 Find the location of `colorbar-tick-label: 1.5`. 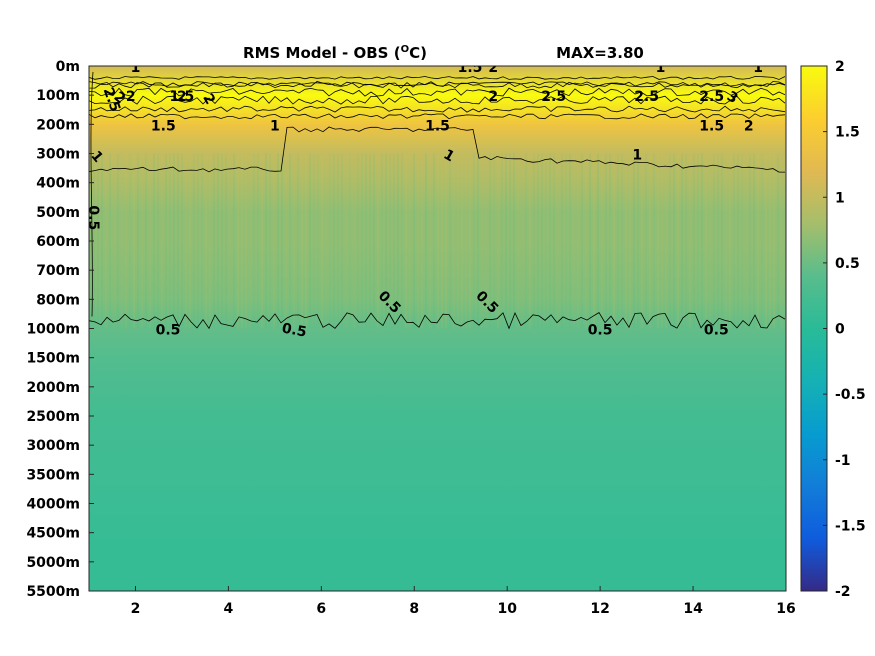

colorbar-tick-label: 1.5 is located at coordinates (847, 133).